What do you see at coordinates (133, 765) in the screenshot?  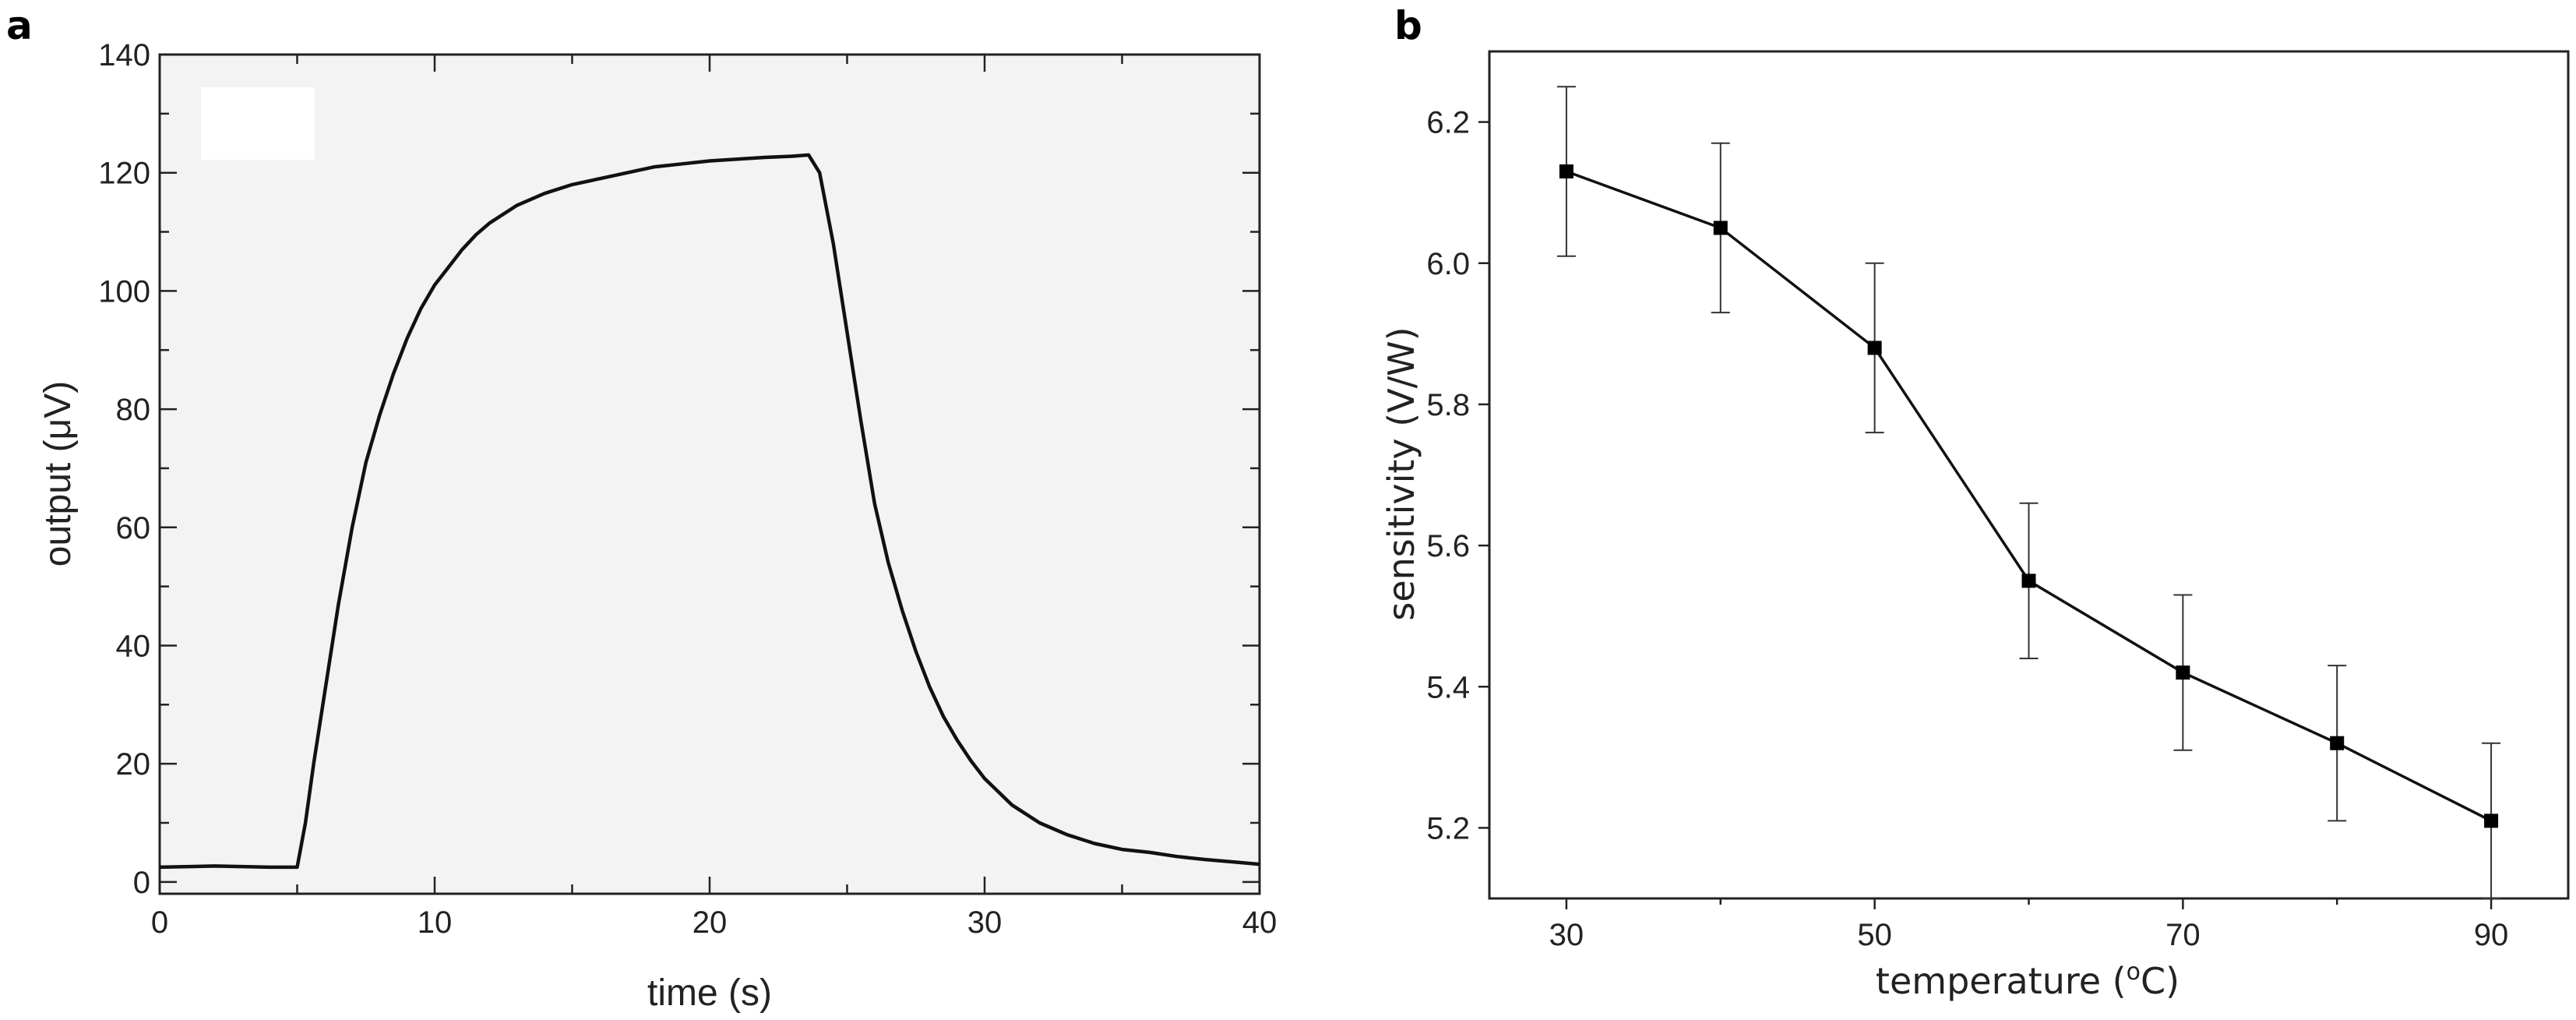 I see `panel-a-y-tick-label: 20` at bounding box center [133, 765].